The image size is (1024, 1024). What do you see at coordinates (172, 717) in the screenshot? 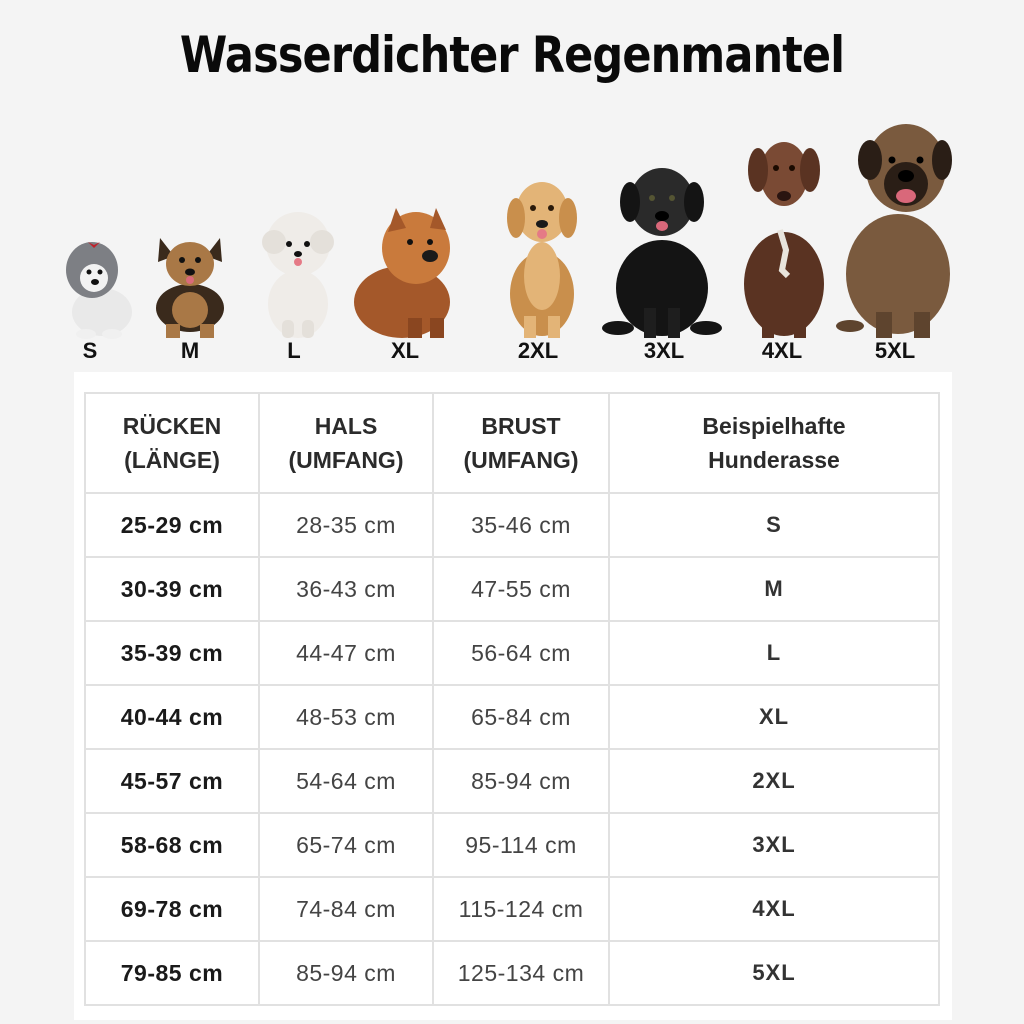
I see `cell-back: 40-44 cm` at bounding box center [172, 717].